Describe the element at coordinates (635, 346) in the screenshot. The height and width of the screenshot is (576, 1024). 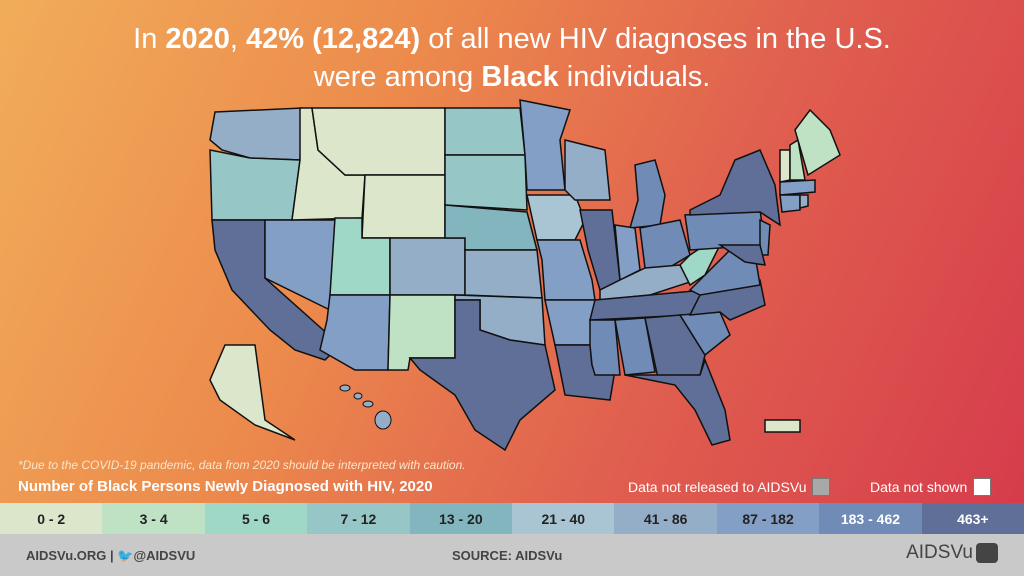
I see `state-al` at that location.